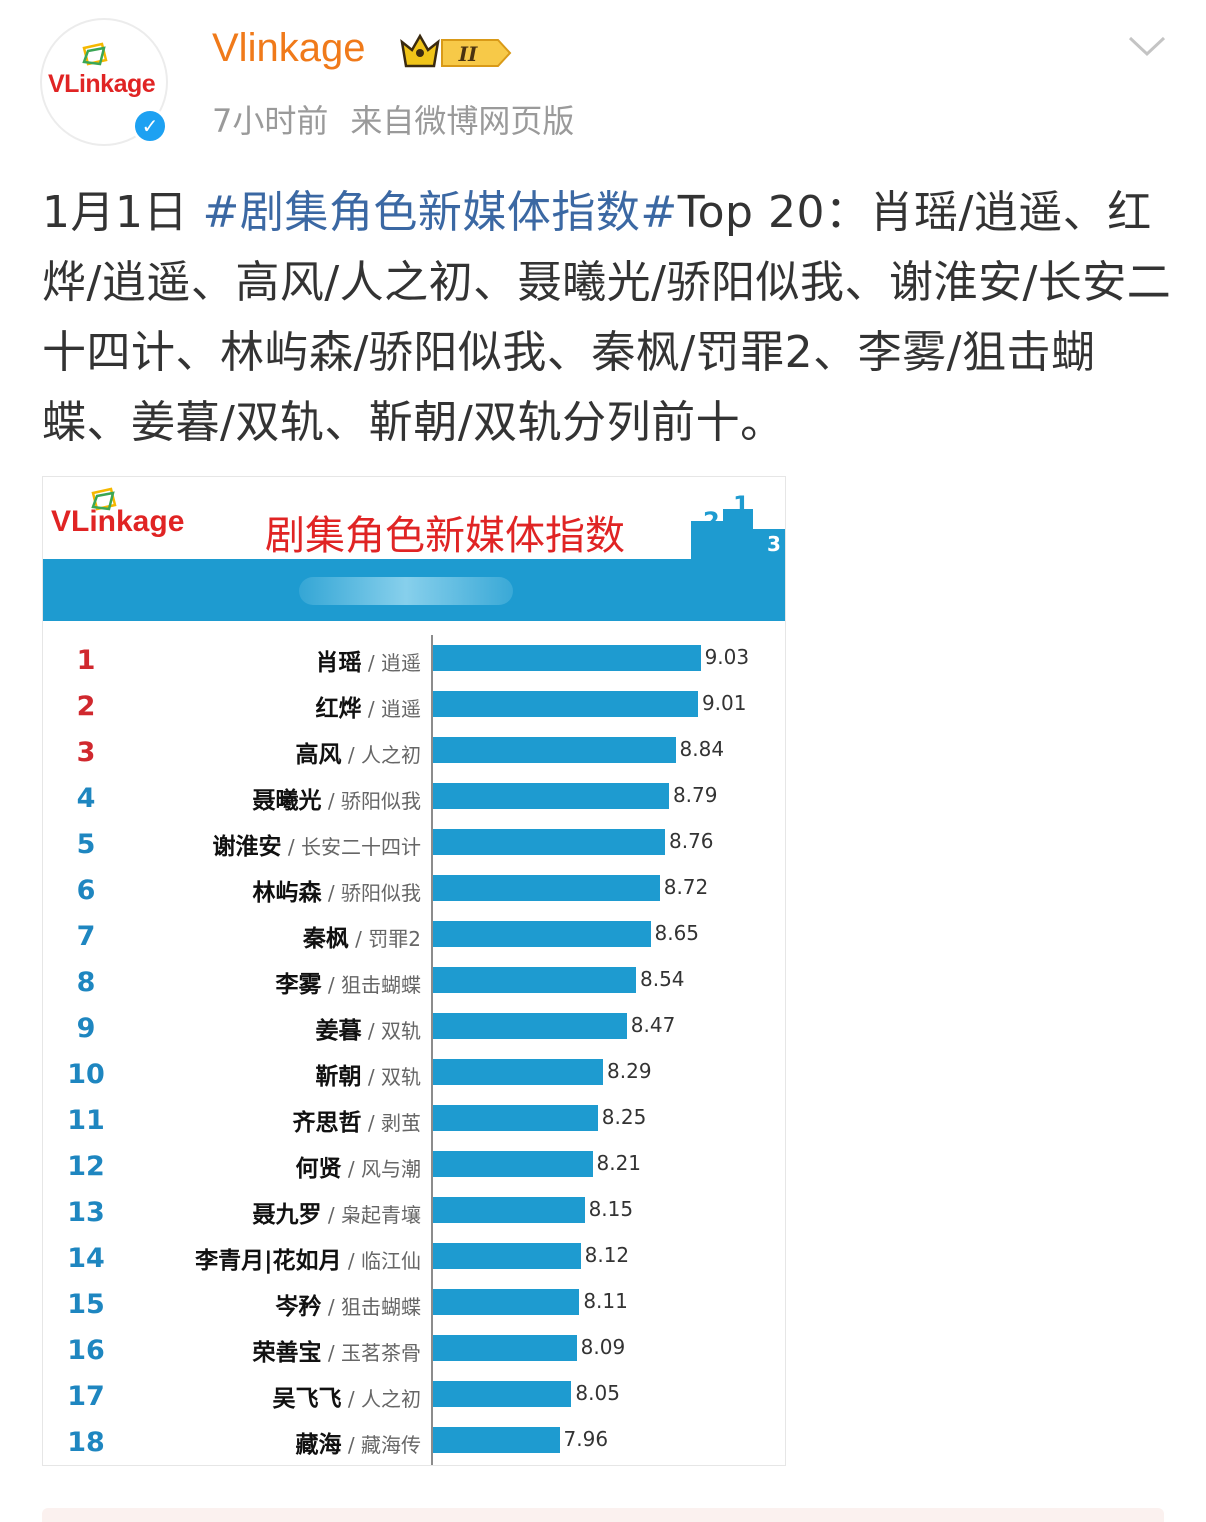  I want to click on hashtag-link: #剧集角色新媒体指数#, so click(440, 212).